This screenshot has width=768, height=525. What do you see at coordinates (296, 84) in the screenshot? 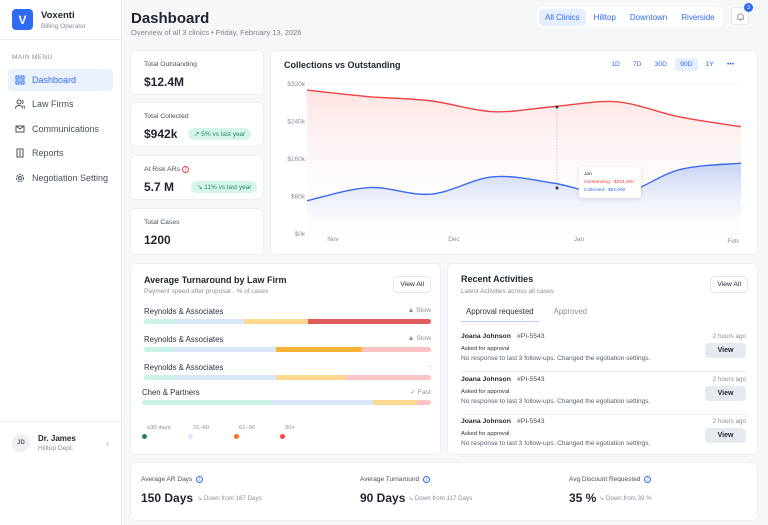
I see `y-tick-label: $320k` at bounding box center [296, 84].